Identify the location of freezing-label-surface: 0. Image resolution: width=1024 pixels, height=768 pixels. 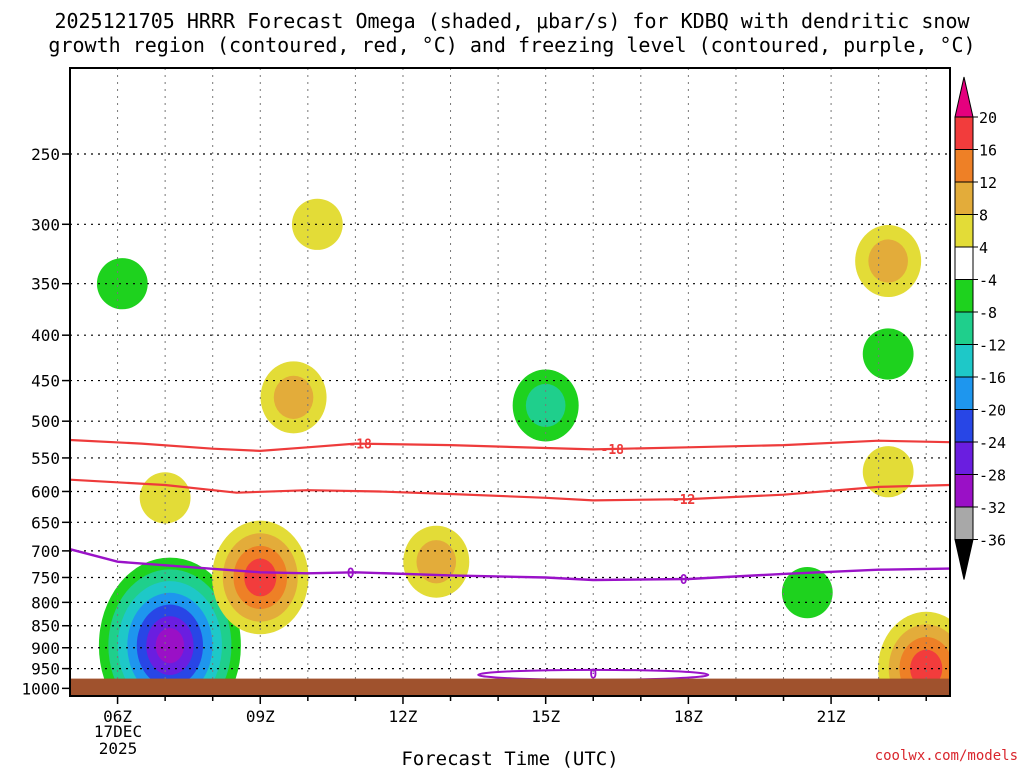
(593, 674).